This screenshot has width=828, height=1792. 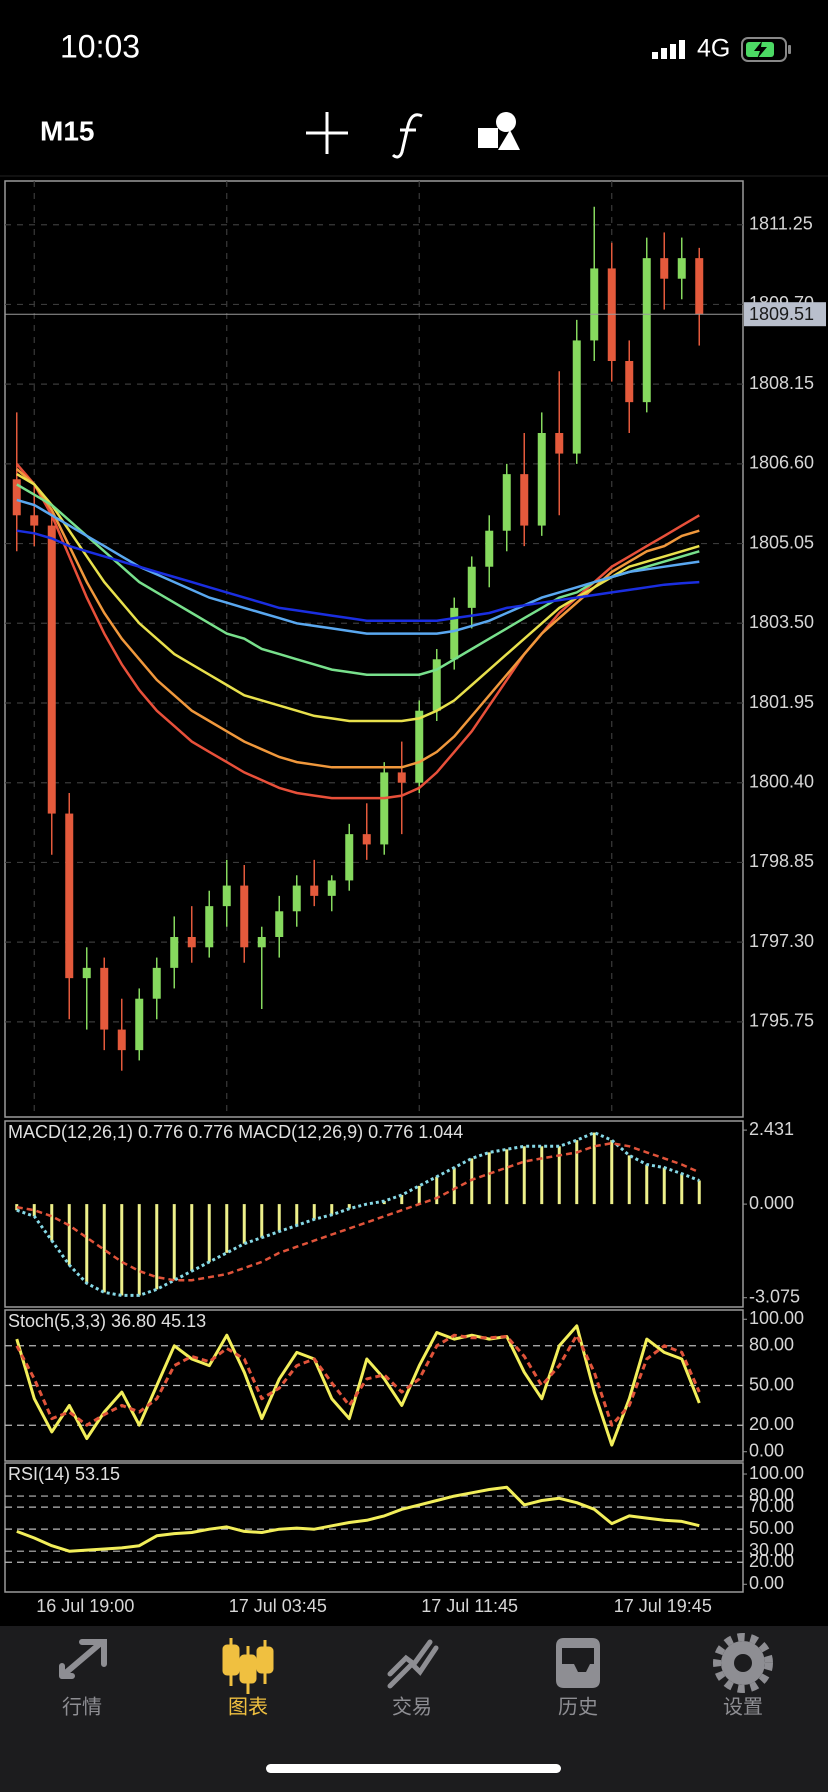 What do you see at coordinates (358, 1380) in the screenshot?
I see `indicator-line` at bounding box center [358, 1380].